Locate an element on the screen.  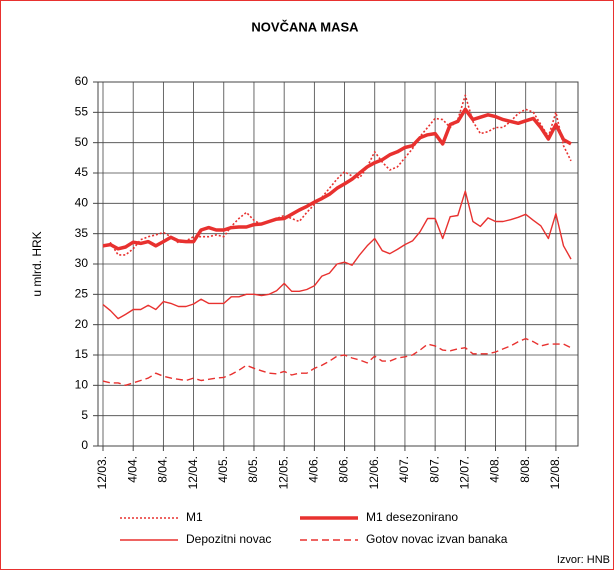
x-tick-label: 12/04. is located at coordinates (193, 472).